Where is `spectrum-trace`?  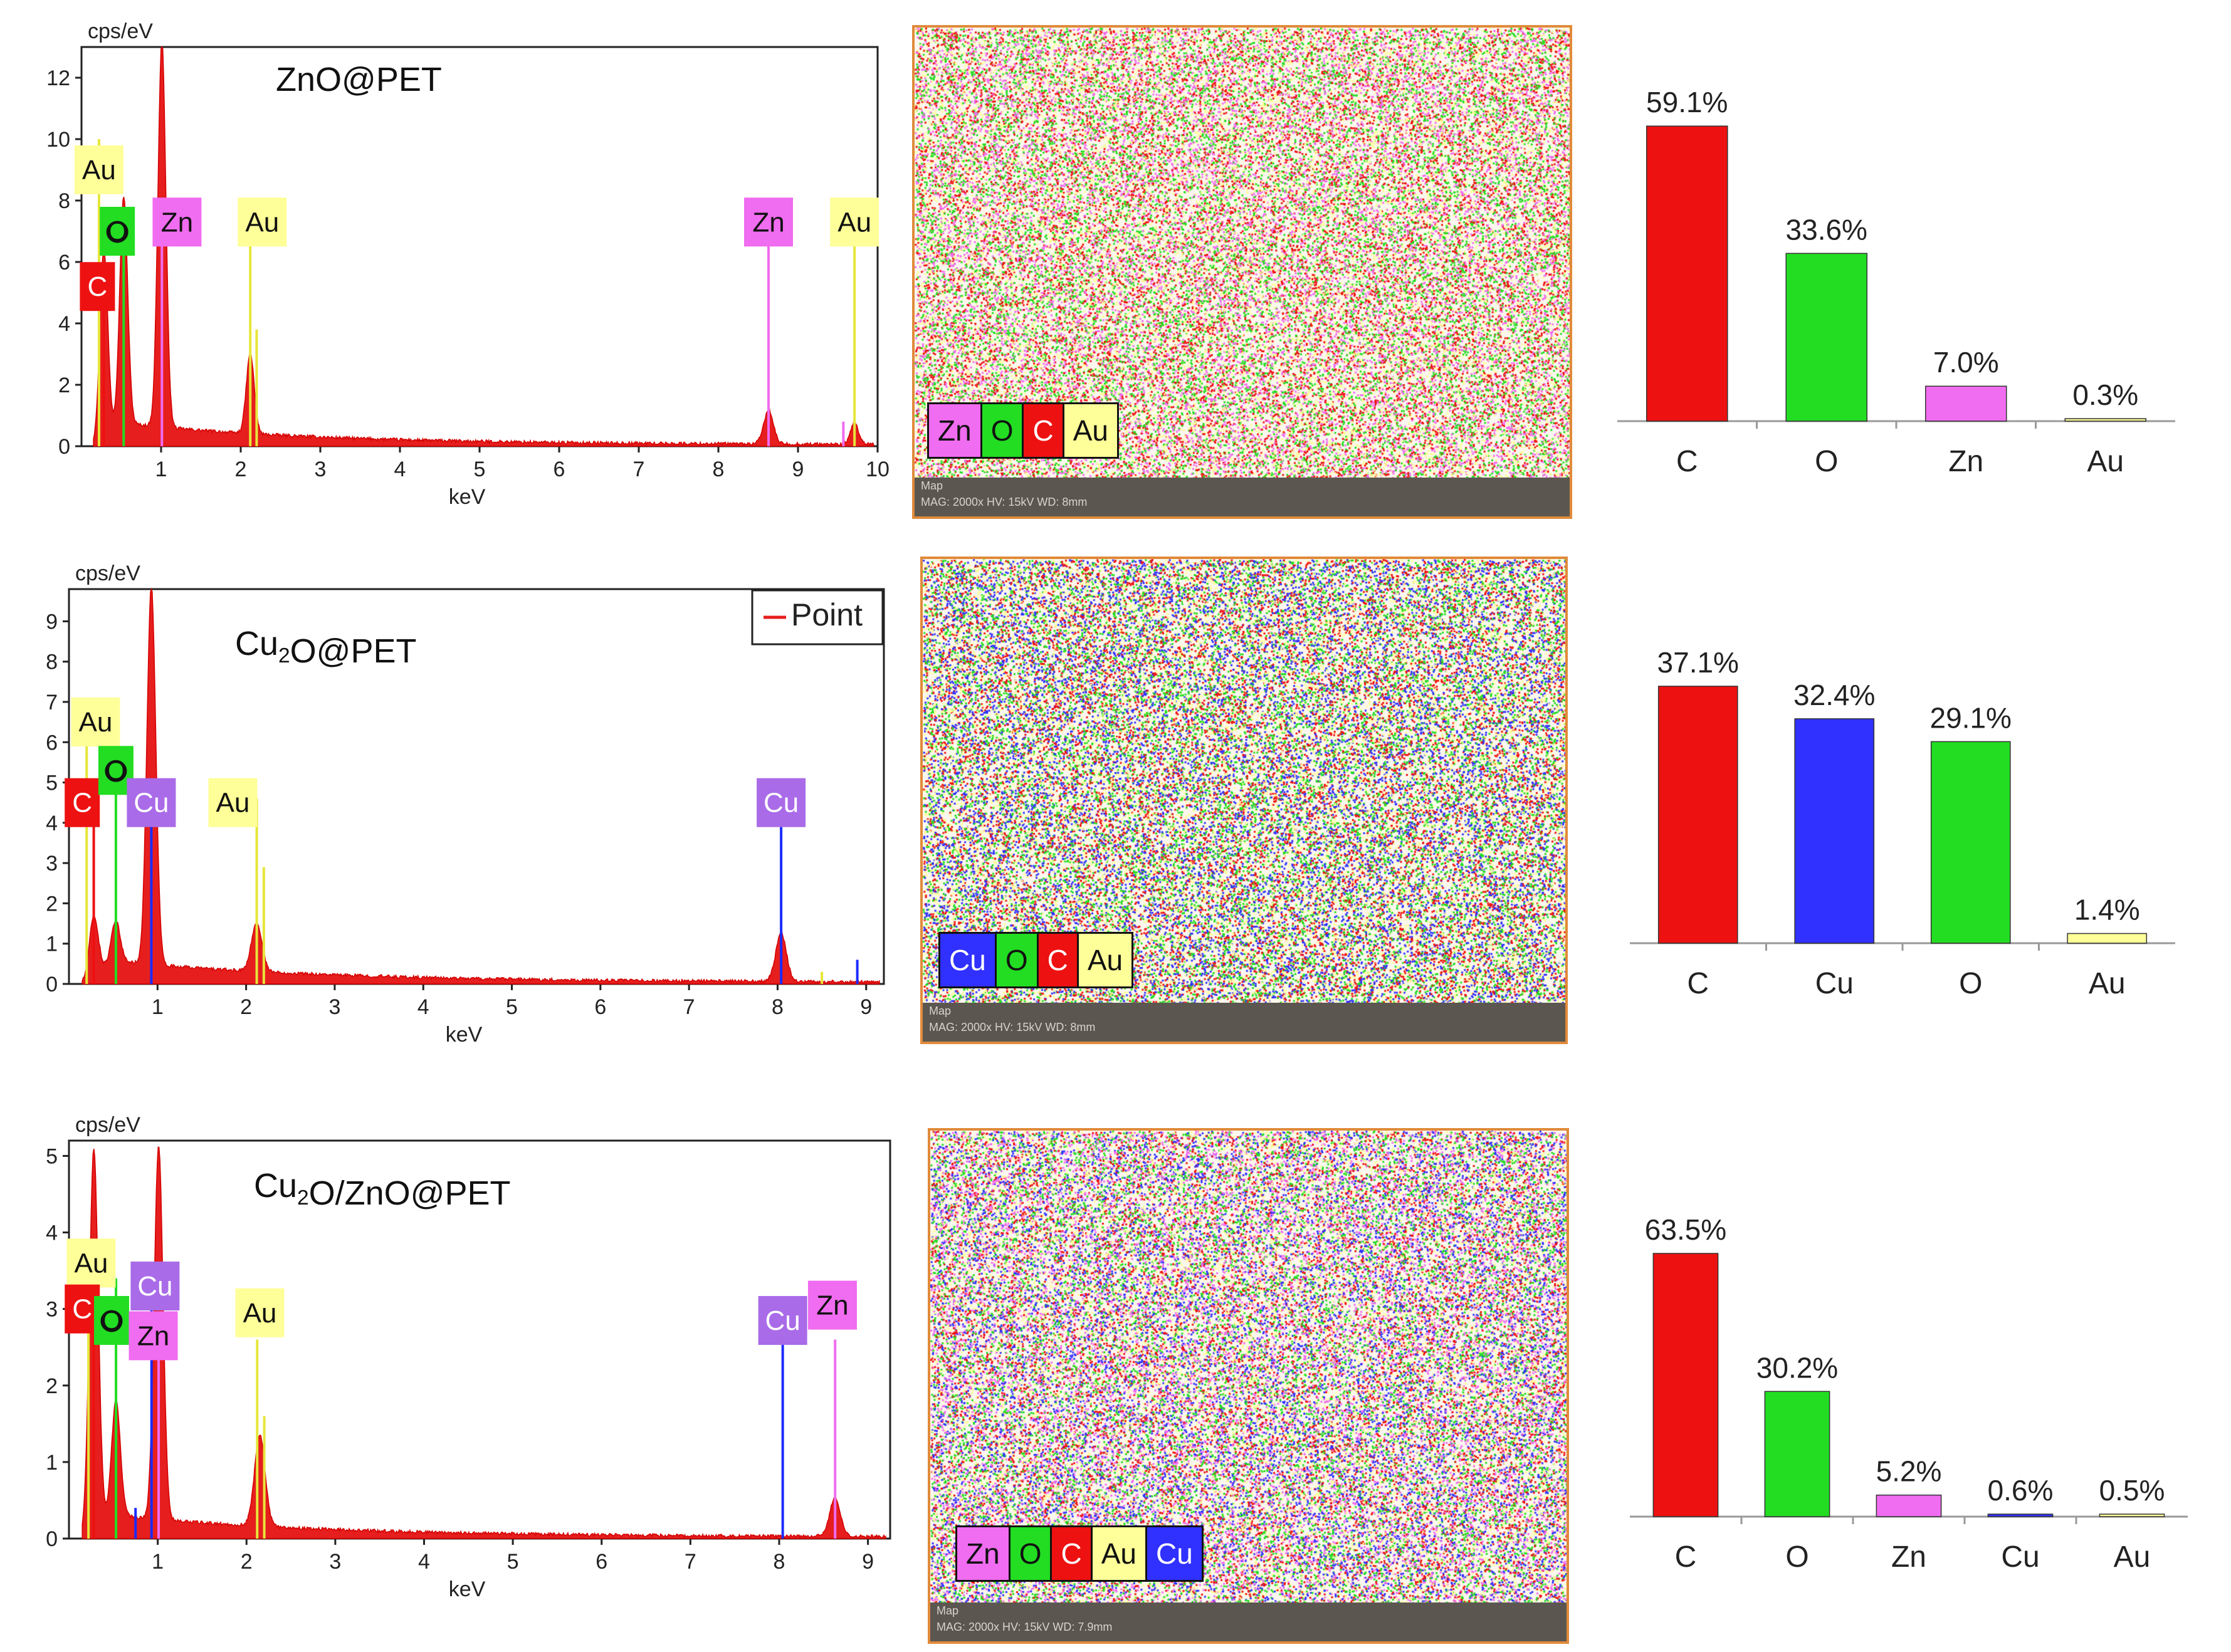
spectrum-trace is located at coordinates (480, 786).